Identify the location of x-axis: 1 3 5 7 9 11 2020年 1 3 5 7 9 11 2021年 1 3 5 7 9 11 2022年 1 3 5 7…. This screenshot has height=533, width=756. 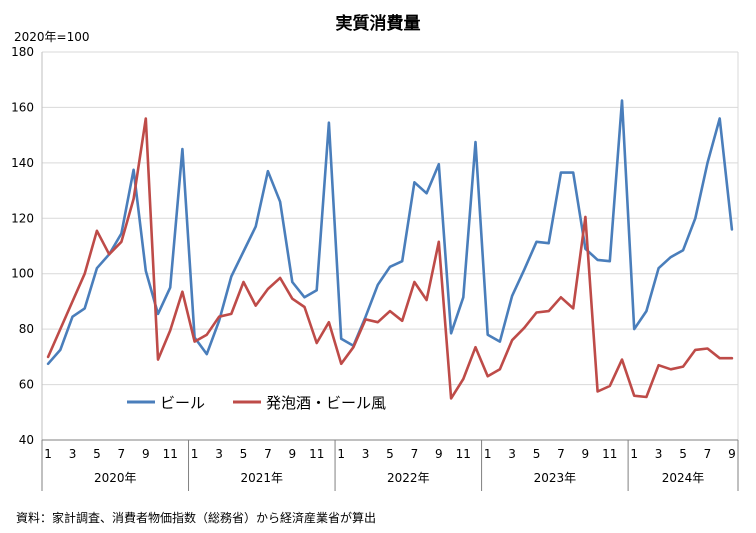
(390, 465).